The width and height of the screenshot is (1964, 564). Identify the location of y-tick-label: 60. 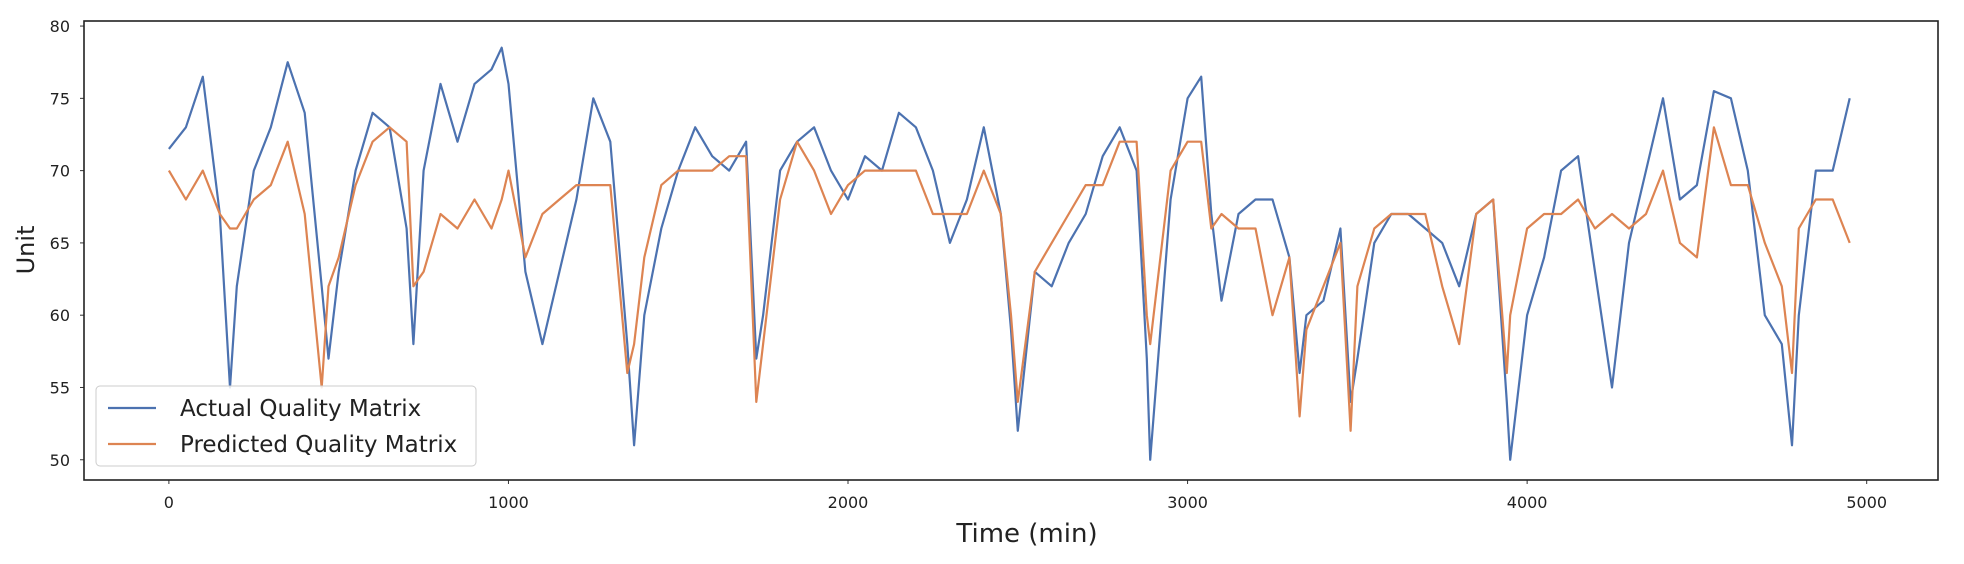
(60, 315).